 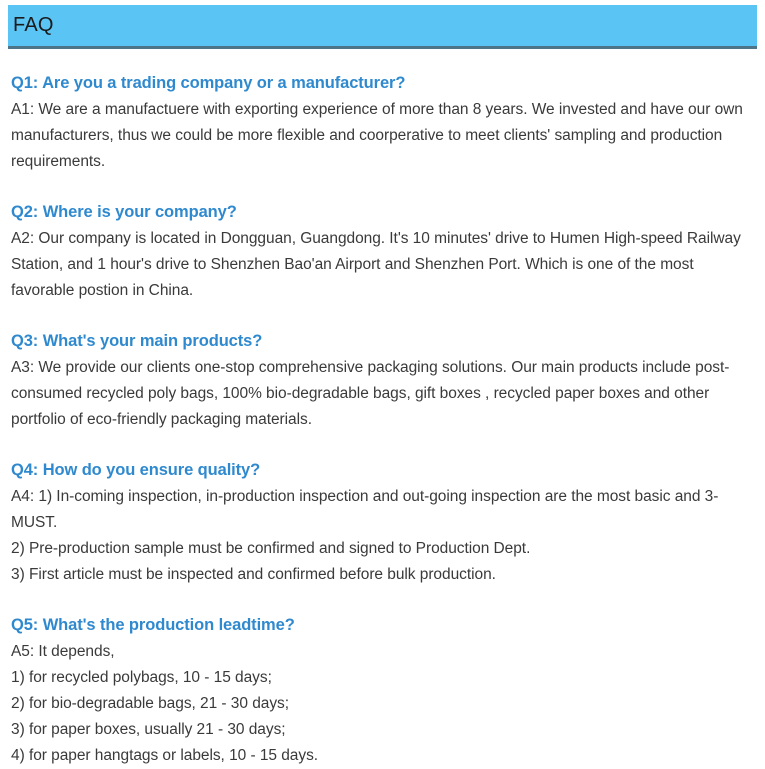 What do you see at coordinates (137, 341) in the screenshot?
I see `faq-question: Q3: What's your main products?` at bounding box center [137, 341].